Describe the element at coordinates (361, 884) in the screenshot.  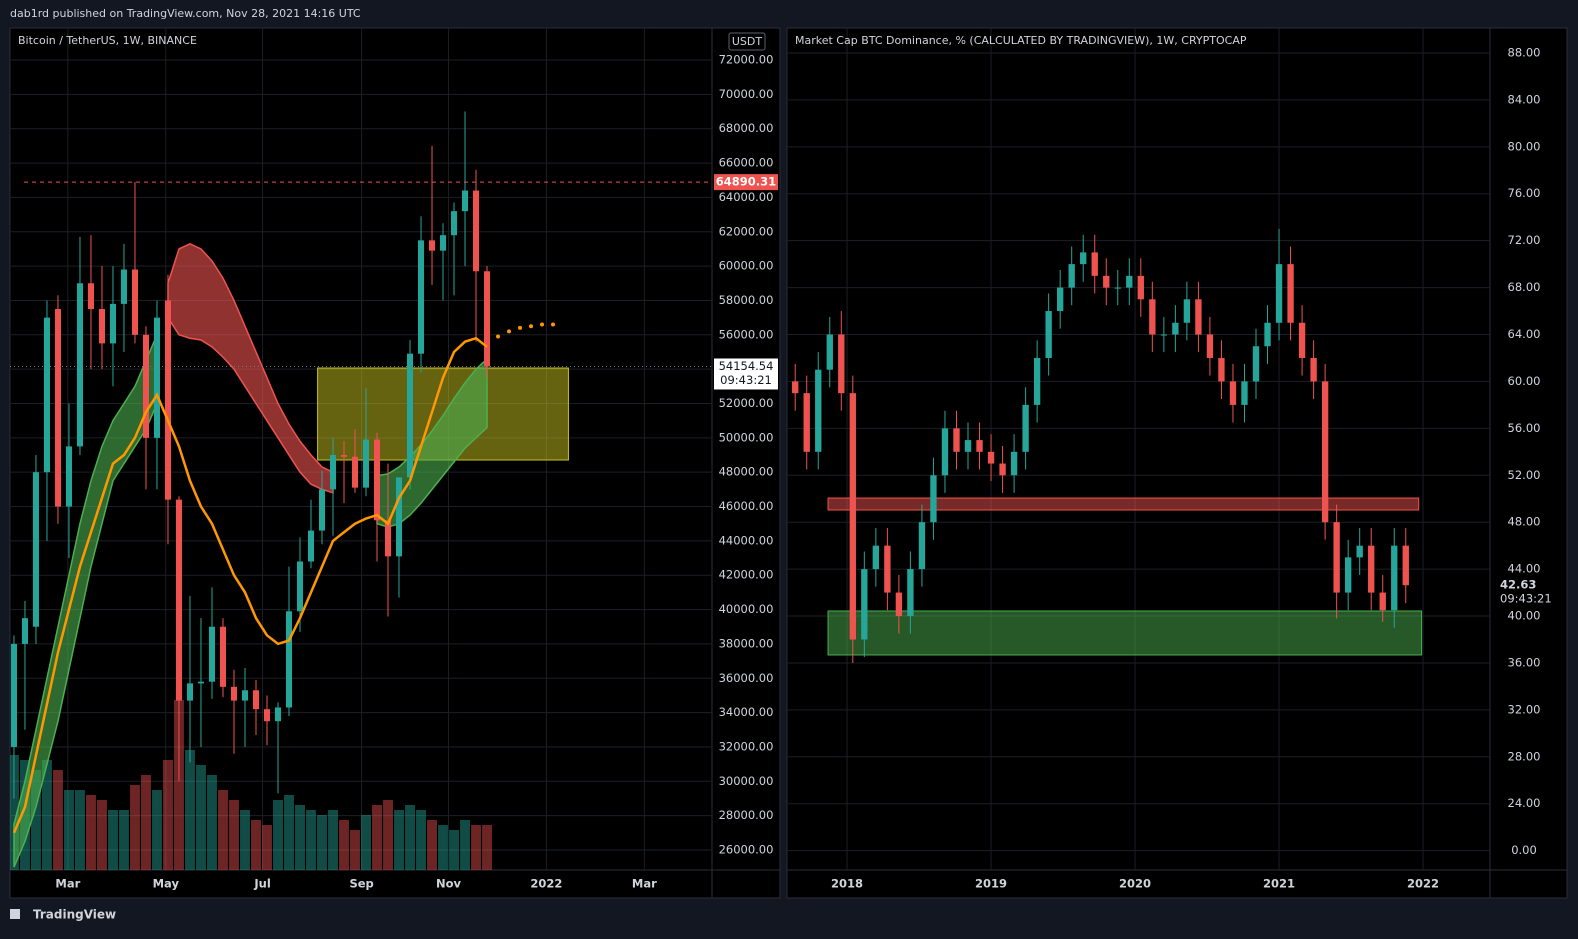
I see `x-tick-label: Sep` at that location.